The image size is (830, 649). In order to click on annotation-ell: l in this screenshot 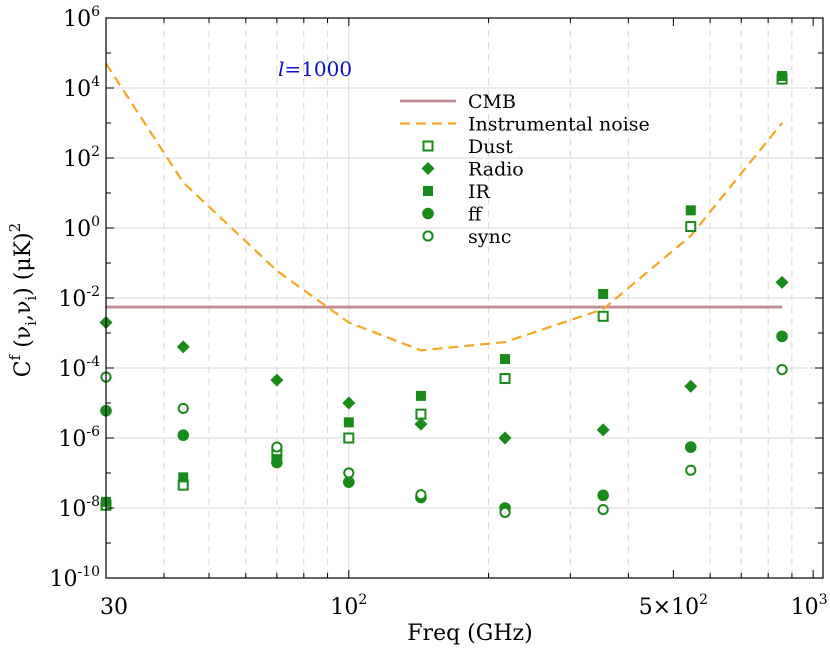, I will do `click(281, 69)`.